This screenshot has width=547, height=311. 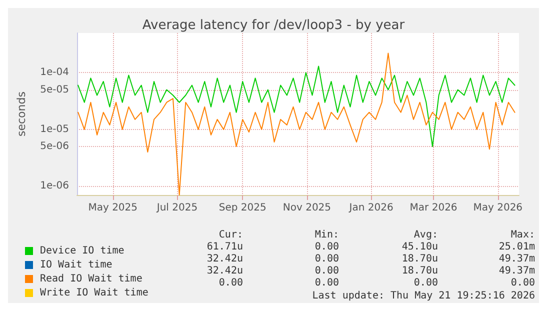 I want to click on y-tick-label: 1e-05, so click(x=54, y=129).